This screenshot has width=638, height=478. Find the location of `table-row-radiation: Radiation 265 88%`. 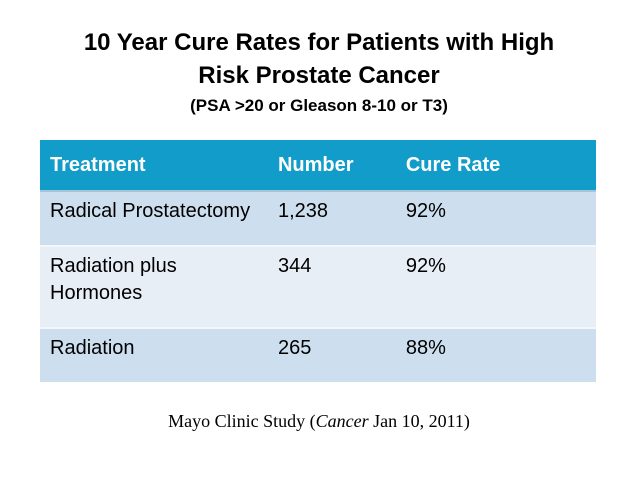

table-row-radiation: Radiation 265 88% is located at coordinates (318, 354).